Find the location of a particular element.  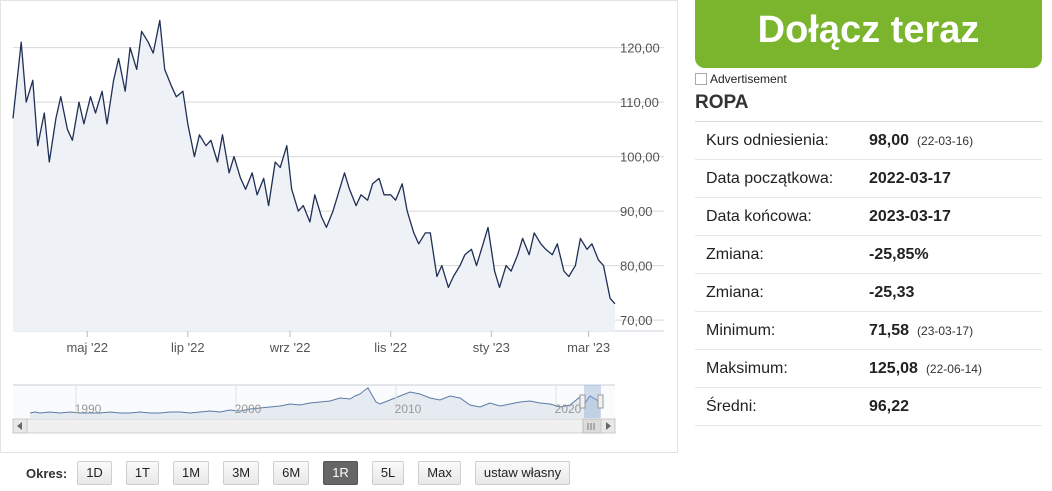

broken-image-icon is located at coordinates (701, 79).